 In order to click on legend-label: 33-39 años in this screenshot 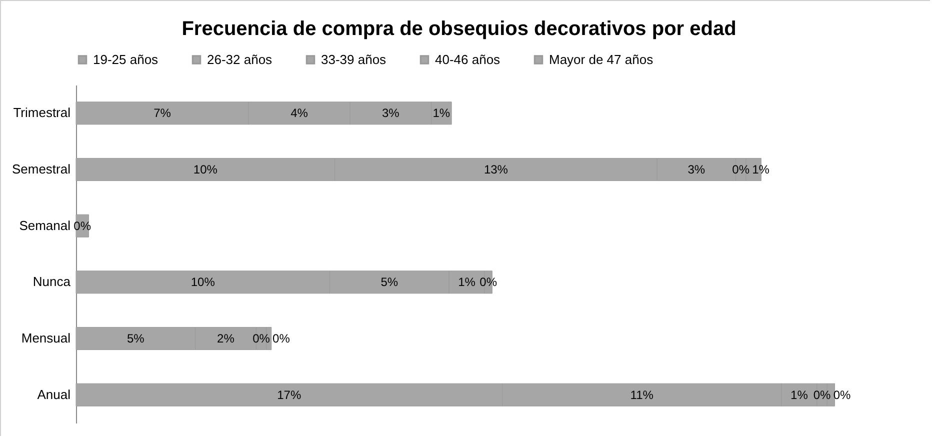, I will do `click(354, 59)`.